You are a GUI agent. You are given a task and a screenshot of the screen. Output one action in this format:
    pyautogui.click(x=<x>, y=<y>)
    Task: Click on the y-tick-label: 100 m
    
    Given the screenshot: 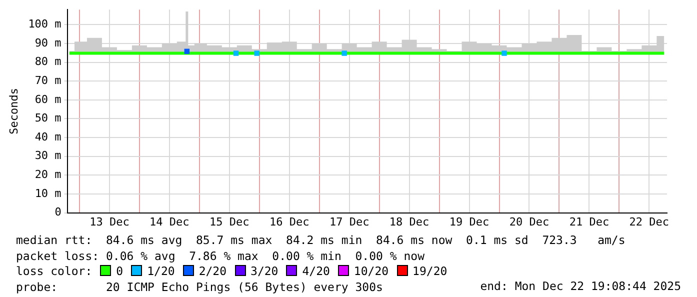 What is the action you would take?
    pyautogui.click(x=45, y=24)
    